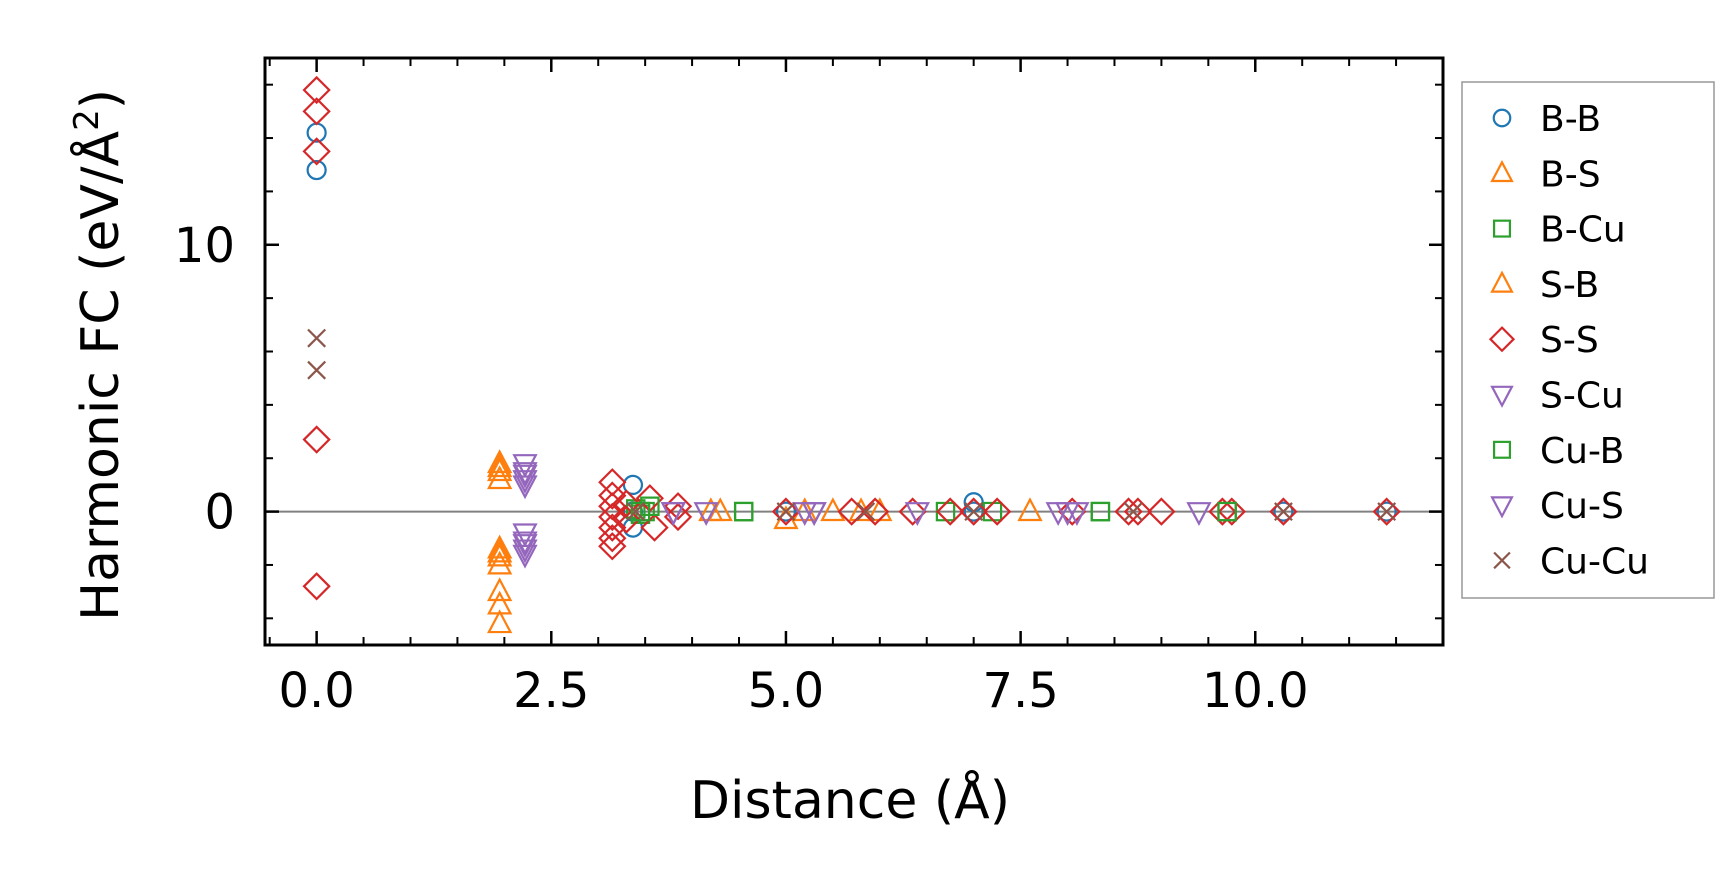 The image size is (1723, 883). What do you see at coordinates (1570, 174) in the screenshot?
I see `legend-label: B-S` at bounding box center [1570, 174].